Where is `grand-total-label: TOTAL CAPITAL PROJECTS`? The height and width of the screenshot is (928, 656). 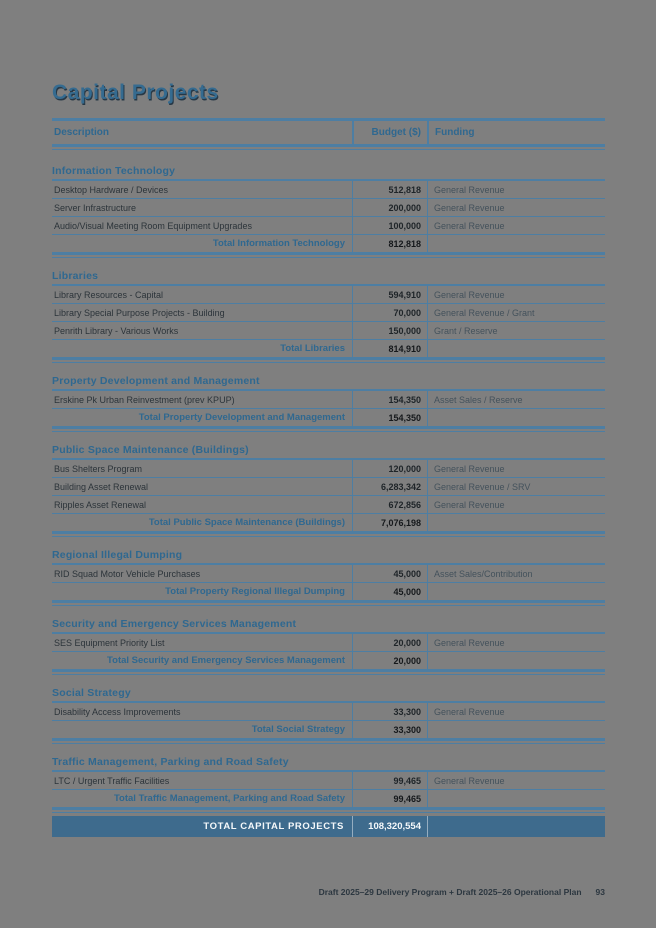
grand-total-label: TOTAL CAPITAL PROJECTS is located at coordinates (273, 826).